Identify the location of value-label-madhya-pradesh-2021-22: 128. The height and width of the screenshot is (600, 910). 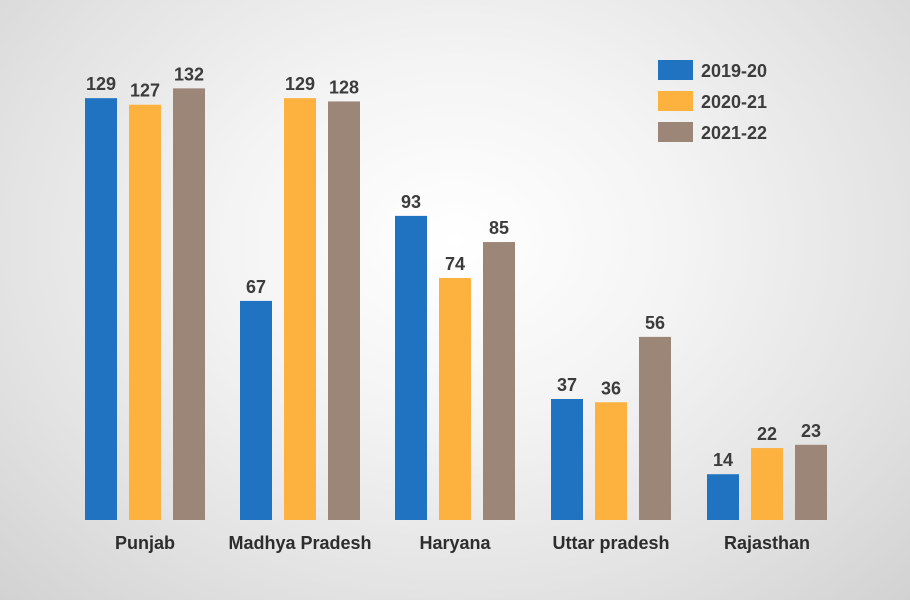
(344, 87).